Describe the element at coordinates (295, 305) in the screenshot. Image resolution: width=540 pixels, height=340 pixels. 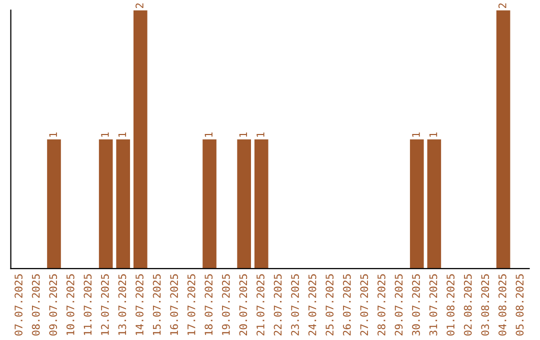
I see `x-tick-label: 23.07.2025` at that location.